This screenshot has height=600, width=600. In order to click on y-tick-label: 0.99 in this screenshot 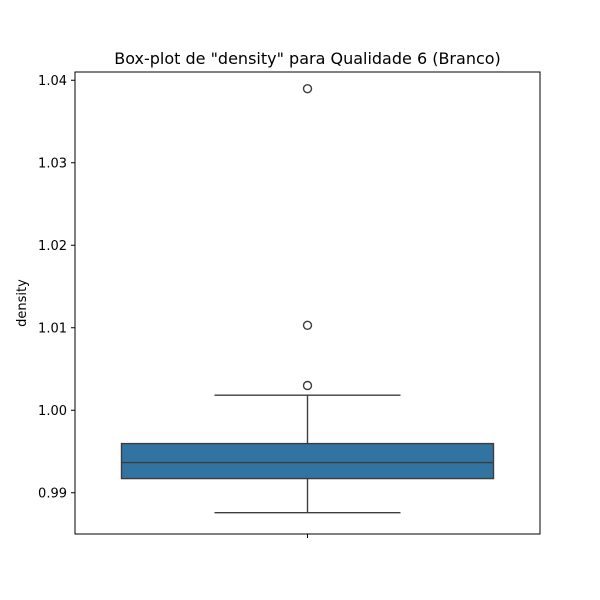, I will do `click(52, 493)`.